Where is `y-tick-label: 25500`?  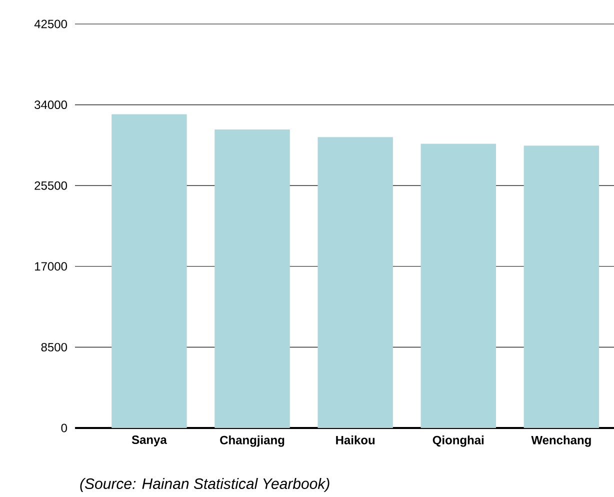 y-tick-label: 25500 is located at coordinates (50, 185).